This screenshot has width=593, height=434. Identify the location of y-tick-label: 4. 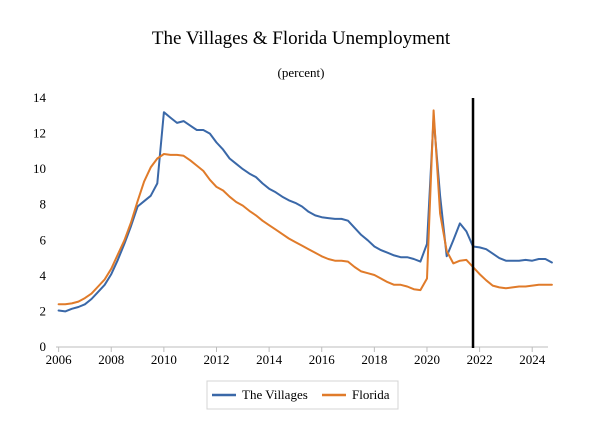
(43, 275).